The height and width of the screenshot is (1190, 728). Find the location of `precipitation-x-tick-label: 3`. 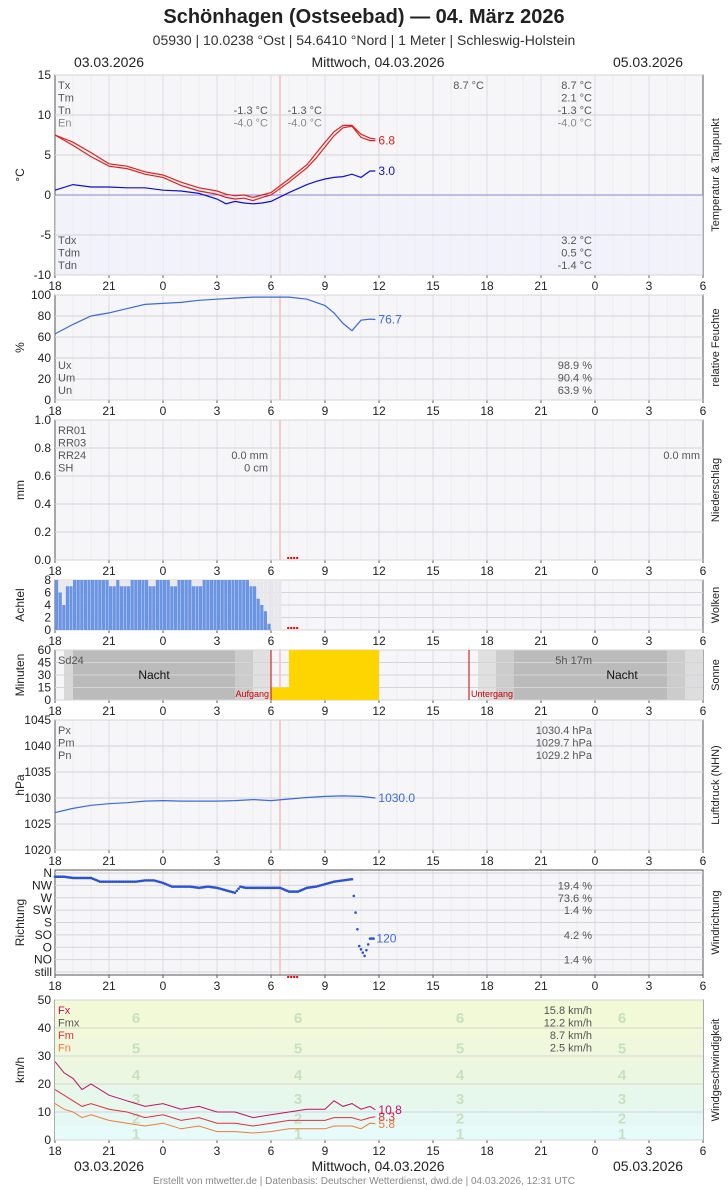

precipitation-x-tick-label: 3 is located at coordinates (217, 571).